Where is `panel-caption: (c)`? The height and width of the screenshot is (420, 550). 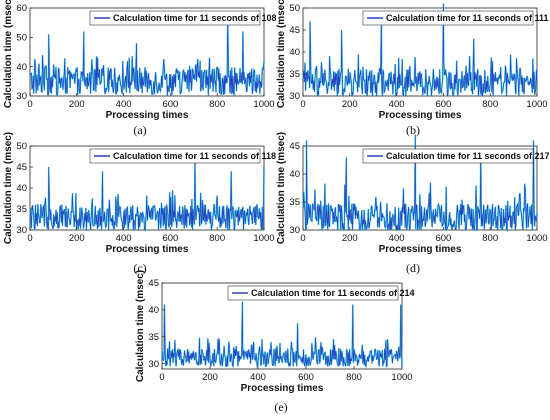 panel-caption: (c) is located at coordinates (139, 268).